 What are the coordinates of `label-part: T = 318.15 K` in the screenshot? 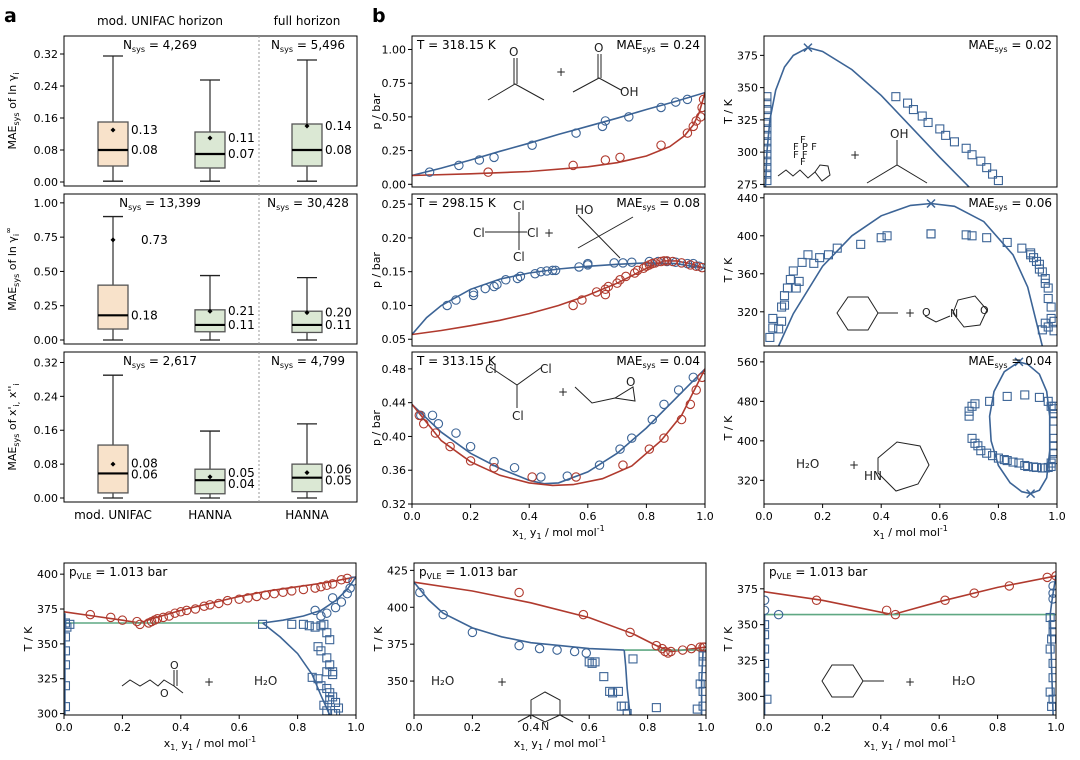 It's located at (456, 45).